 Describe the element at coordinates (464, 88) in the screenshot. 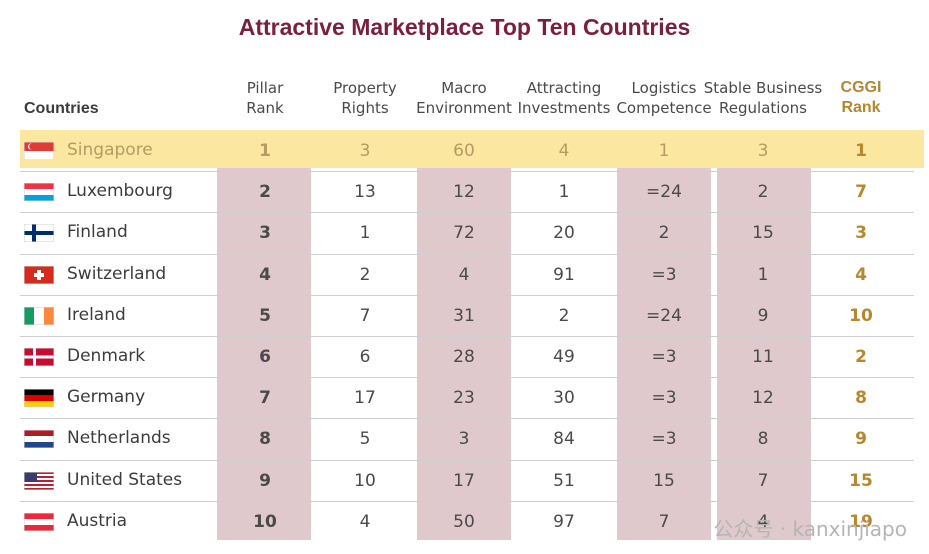

I see `column-header-line1: Macro` at that location.